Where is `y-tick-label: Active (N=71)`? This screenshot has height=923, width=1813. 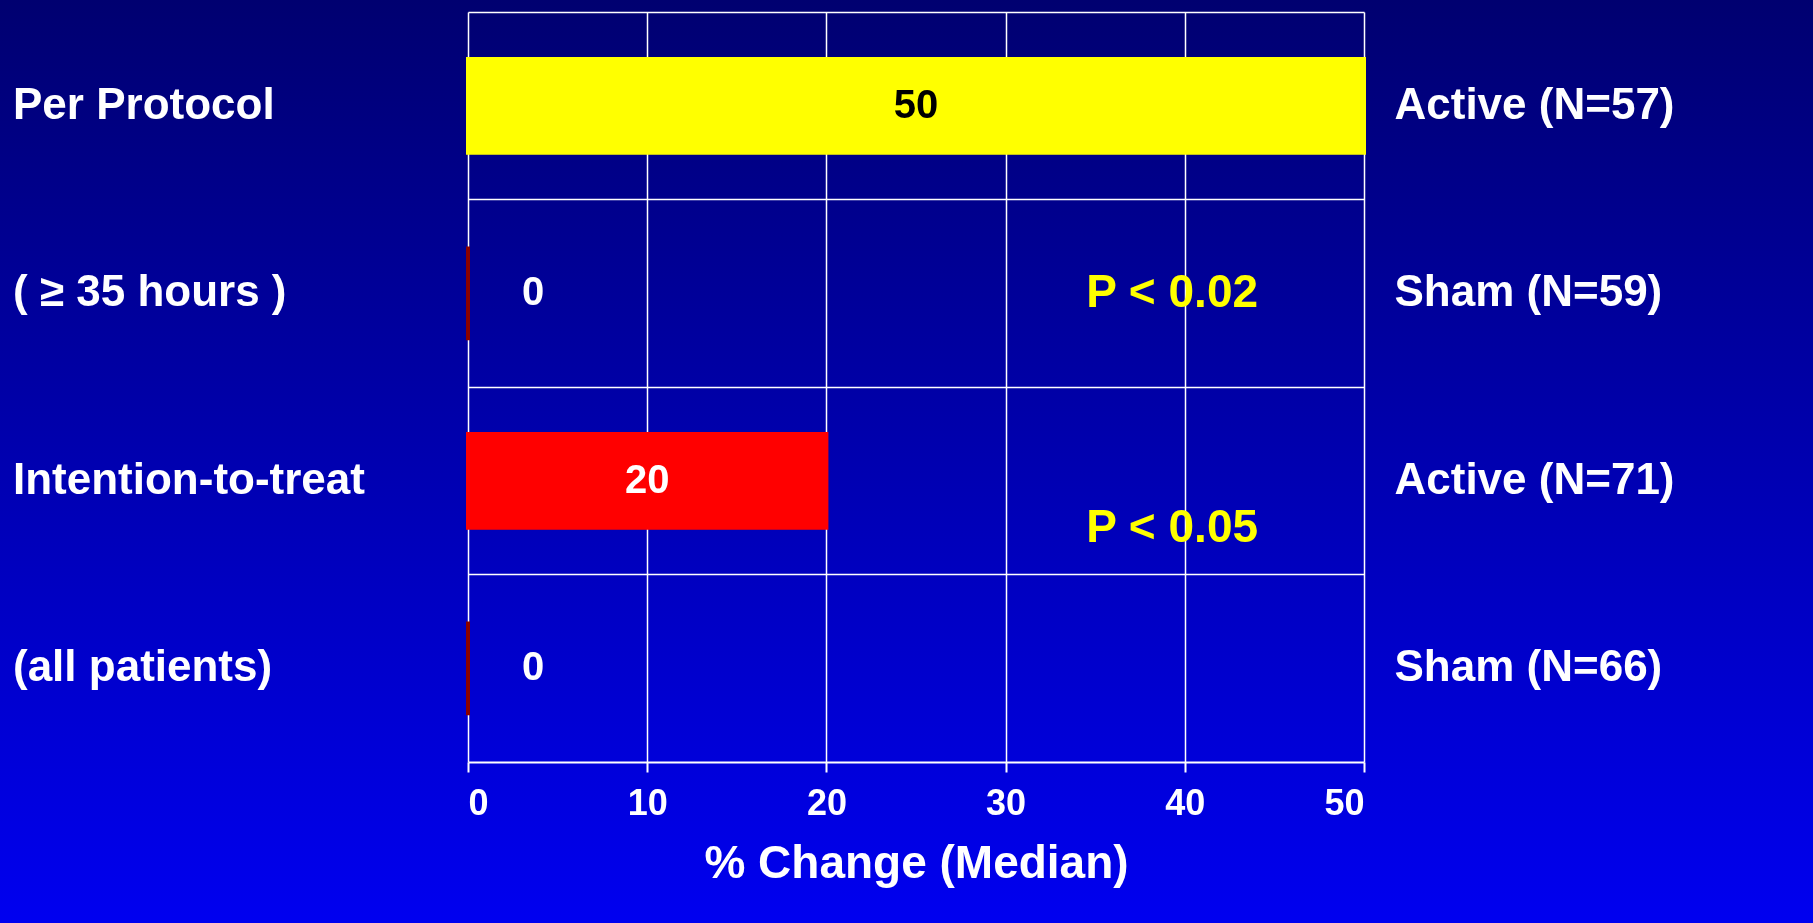 y-tick-label: Active (N=71) is located at coordinates (1534, 478).